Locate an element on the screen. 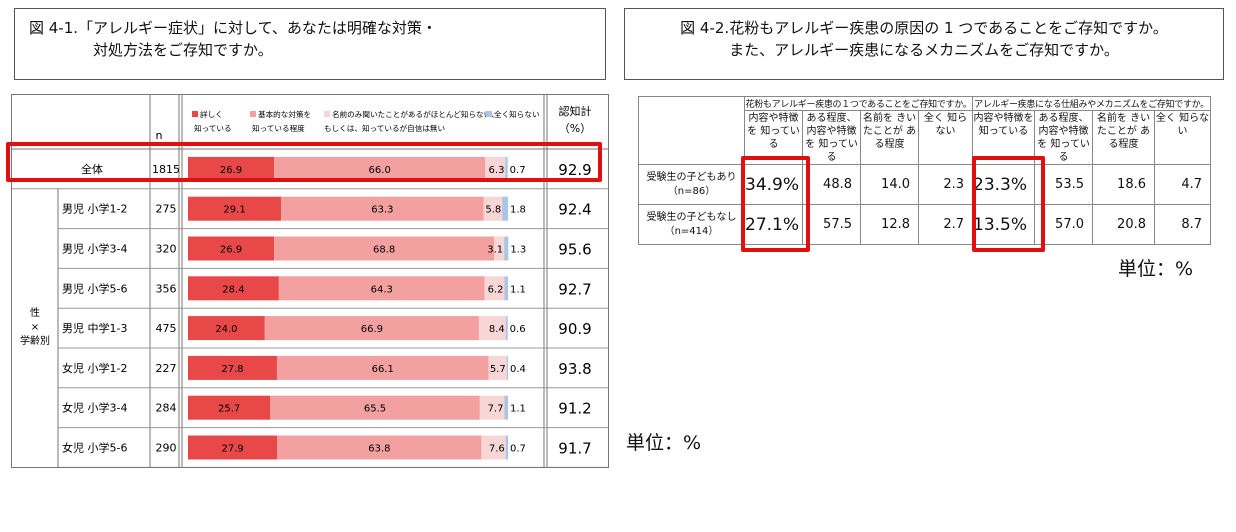 The height and width of the screenshot is (532, 1236). row-label-line2: （n=414） is located at coordinates (691, 231).